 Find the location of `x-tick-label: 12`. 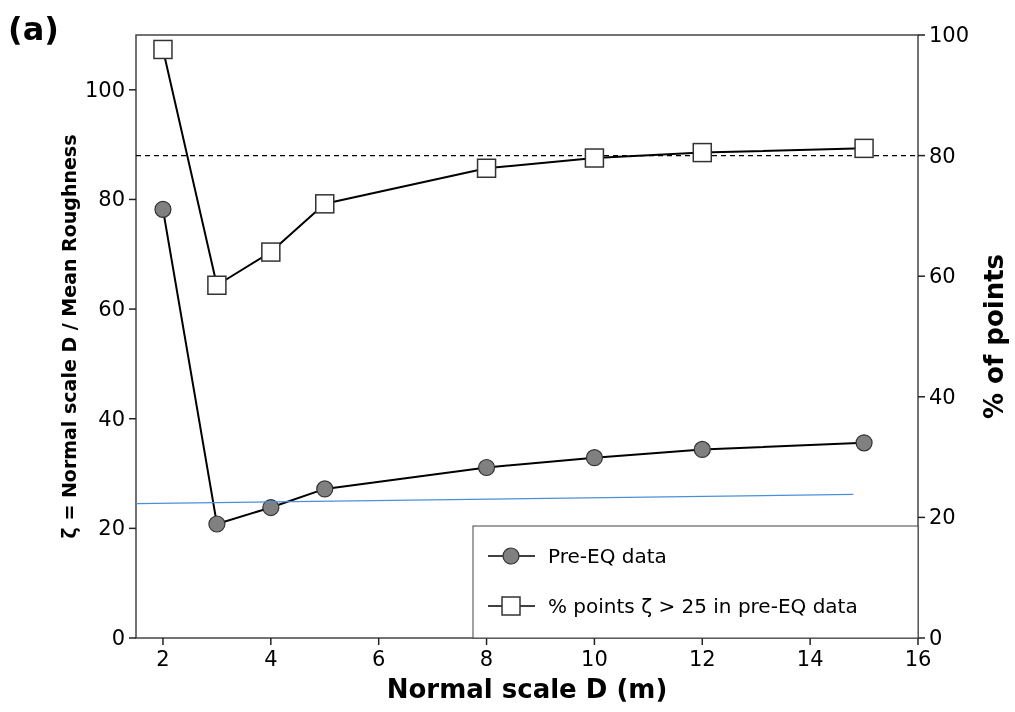

x-tick-label: 12 is located at coordinates (702, 659).